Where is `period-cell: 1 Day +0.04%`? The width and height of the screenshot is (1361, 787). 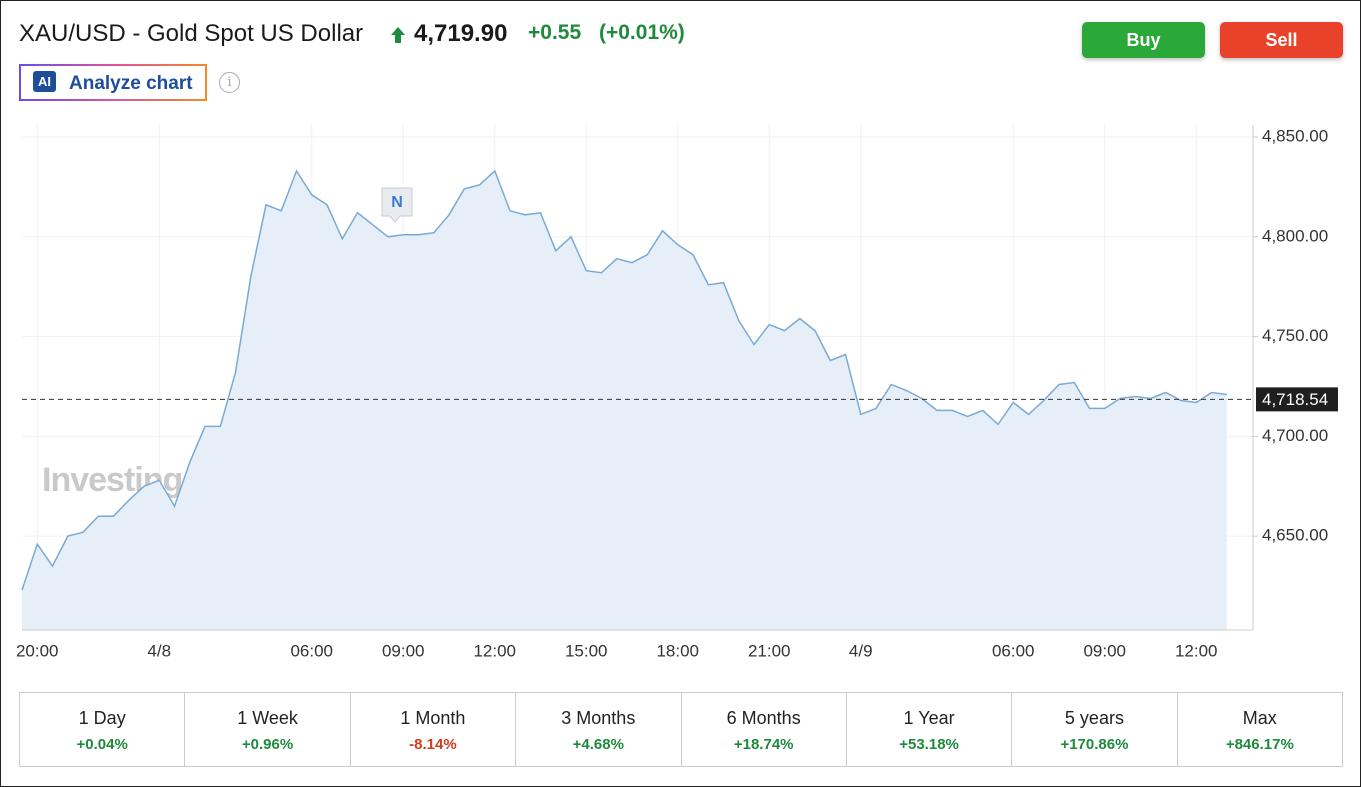
period-cell: 1 Day +0.04% is located at coordinates (102, 729).